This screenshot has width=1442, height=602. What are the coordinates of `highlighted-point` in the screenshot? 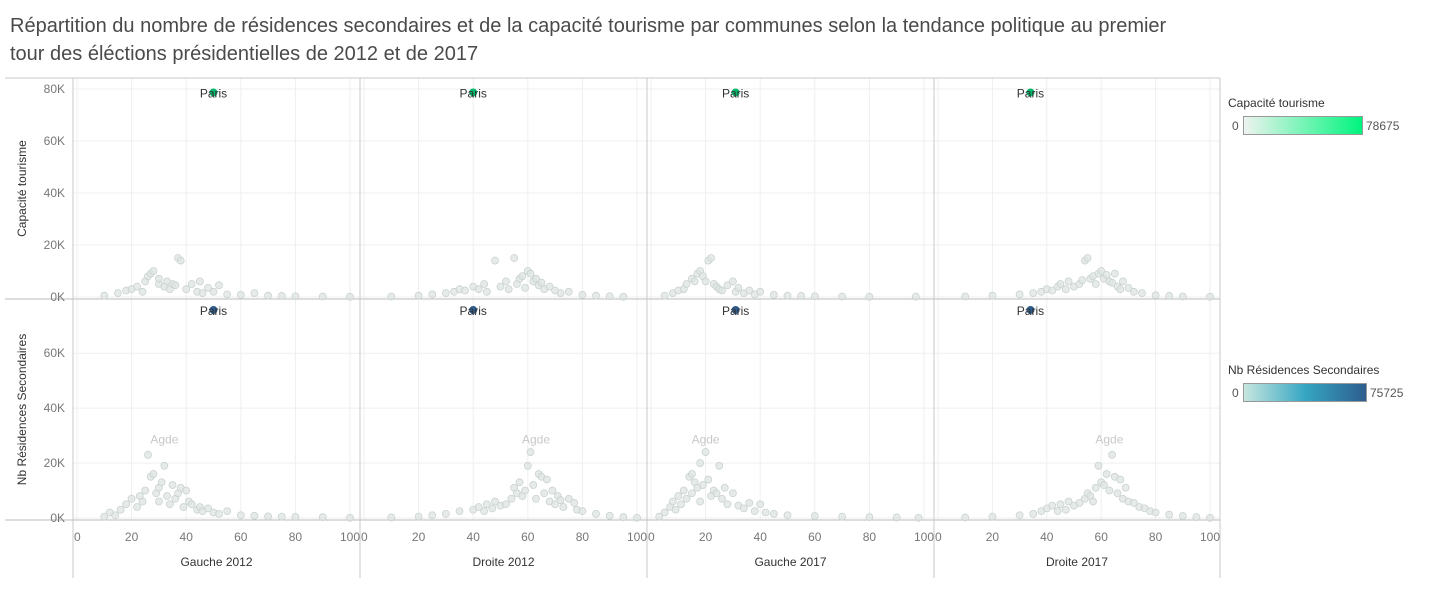 It's located at (1030, 310).